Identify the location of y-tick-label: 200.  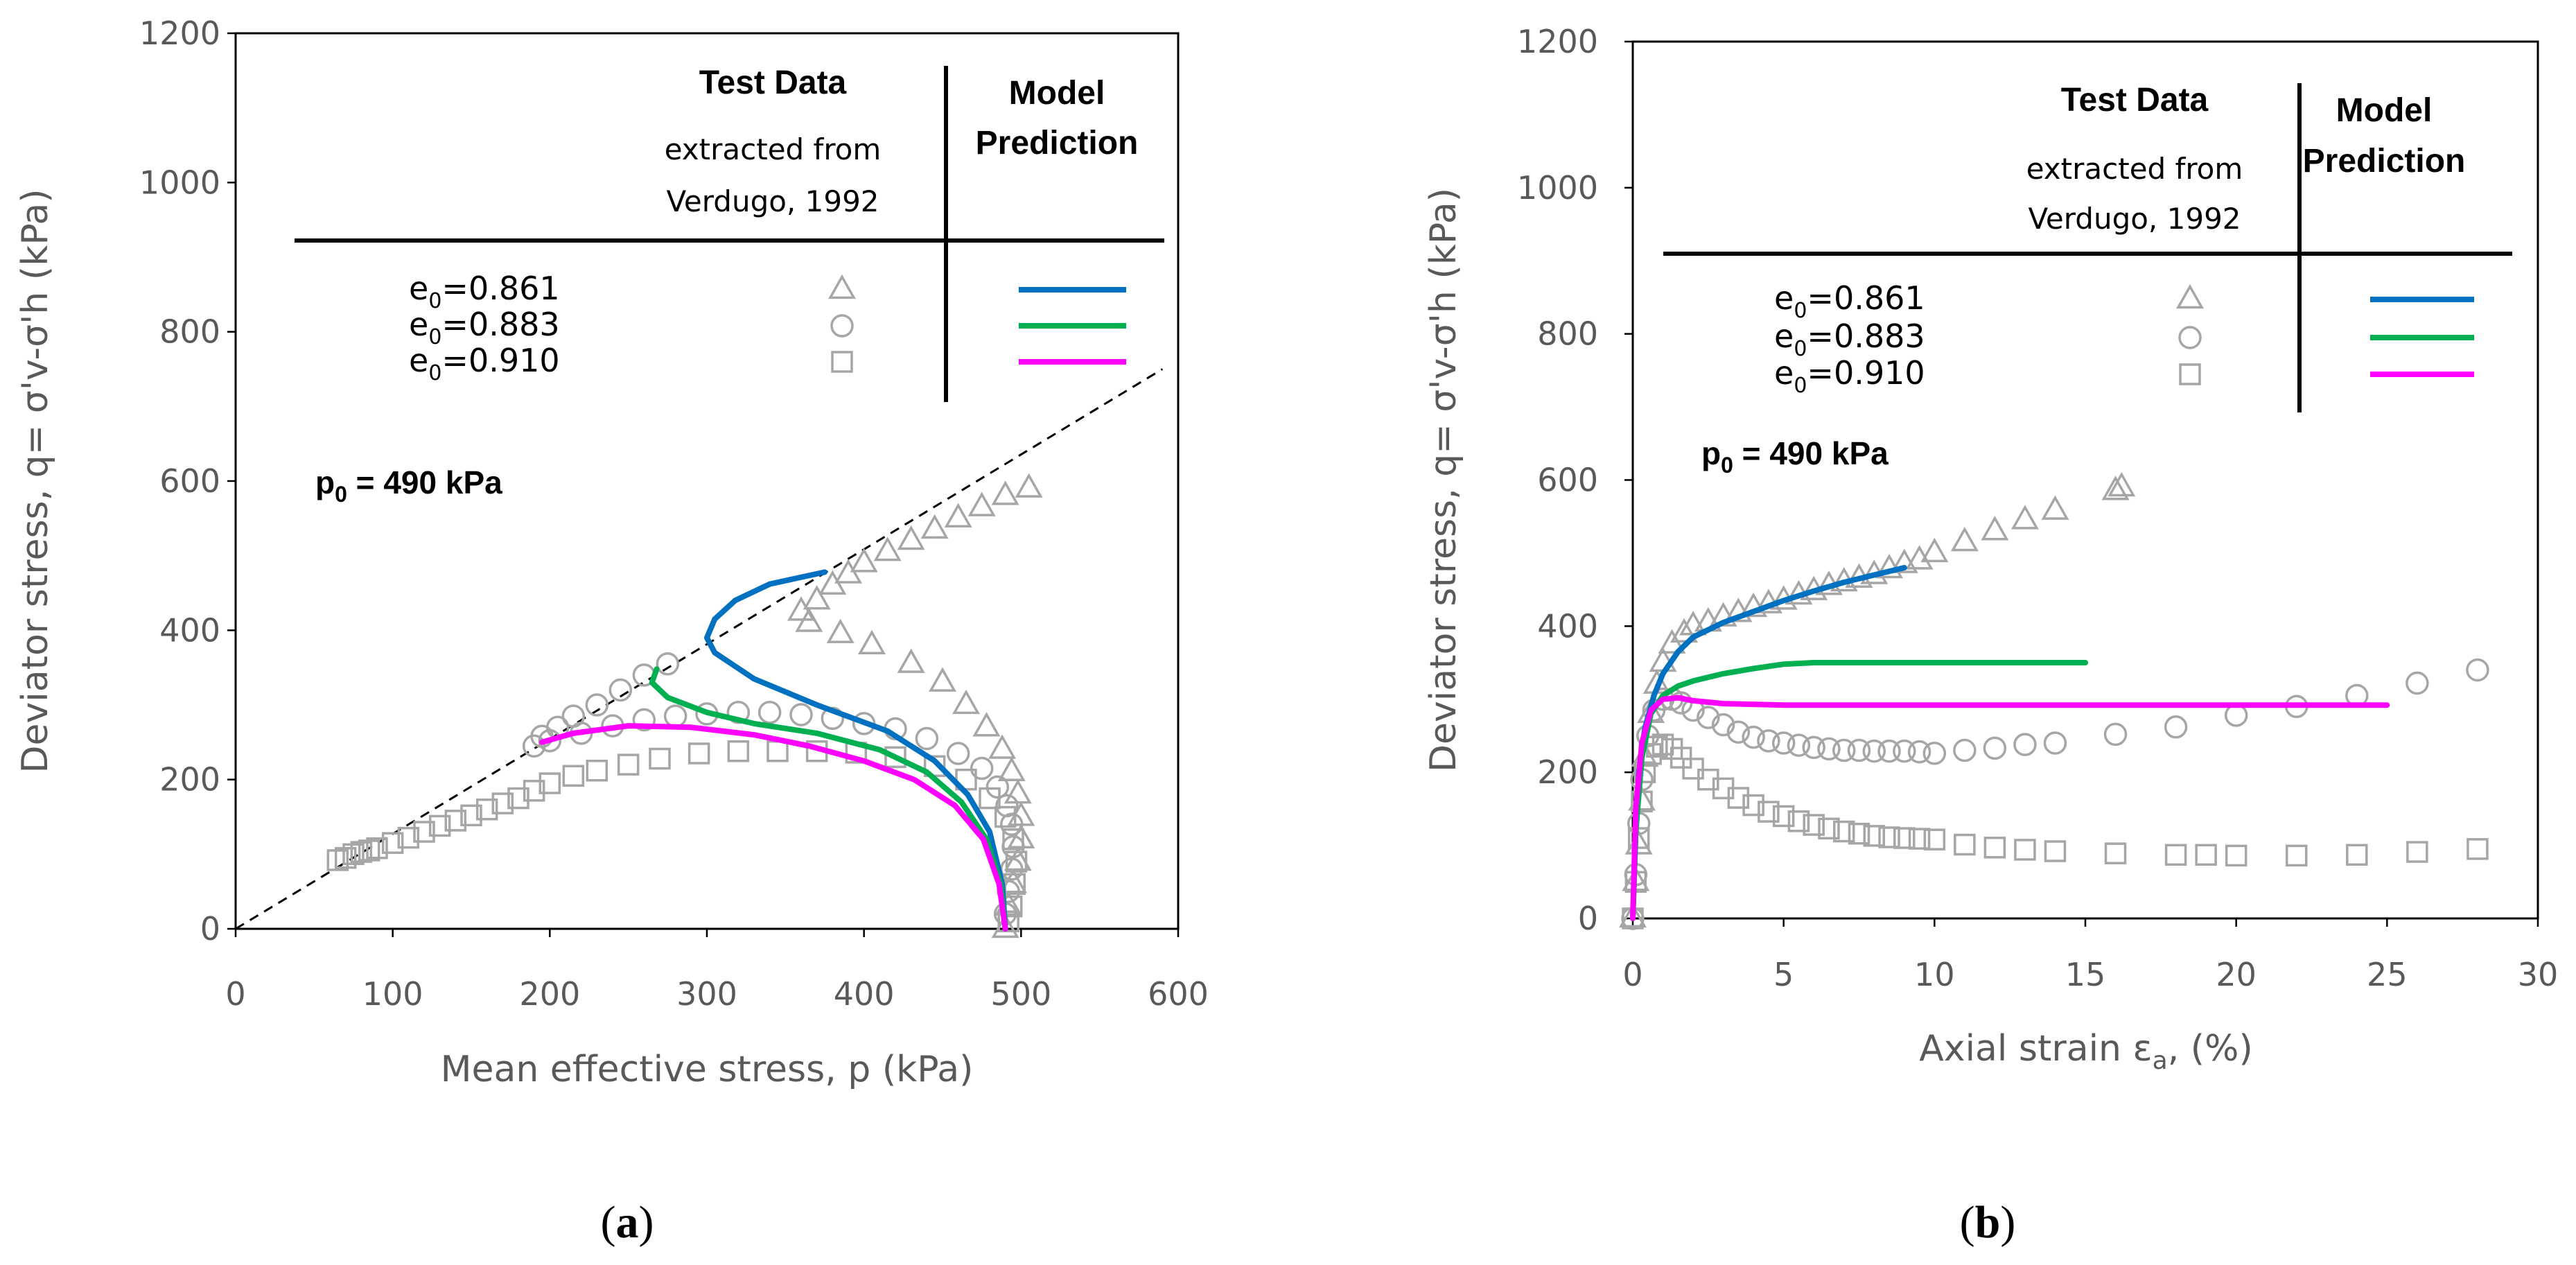
(1567, 772).